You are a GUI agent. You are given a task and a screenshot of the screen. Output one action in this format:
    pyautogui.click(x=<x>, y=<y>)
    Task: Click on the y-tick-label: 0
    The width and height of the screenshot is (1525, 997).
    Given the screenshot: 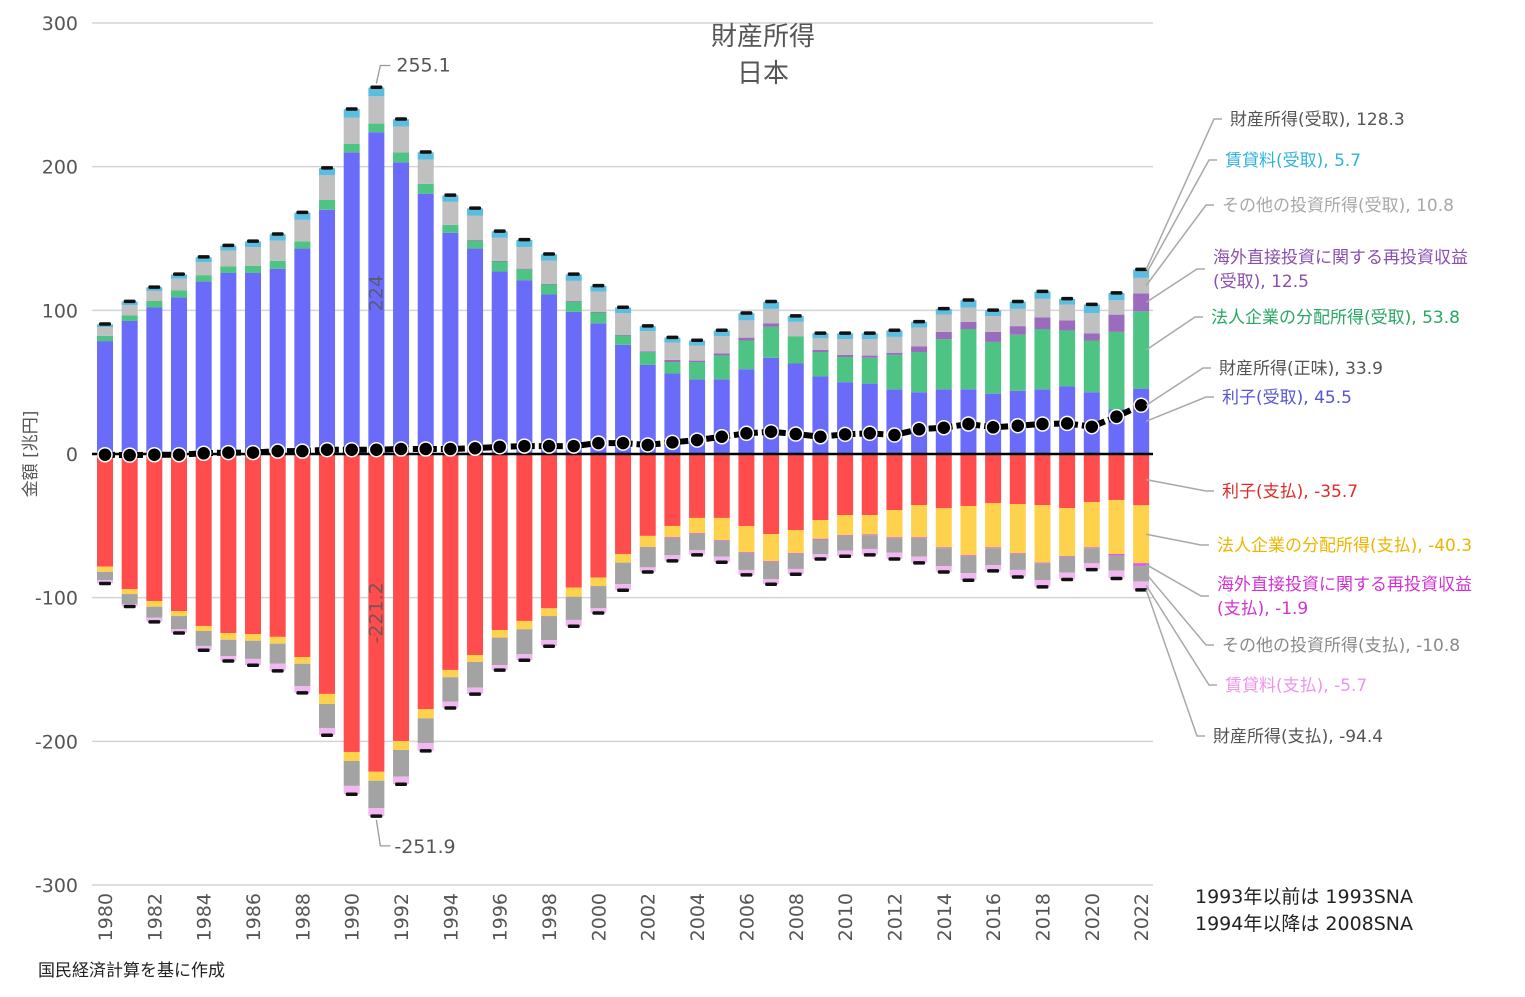 What is the action you would take?
    pyautogui.click(x=72, y=455)
    